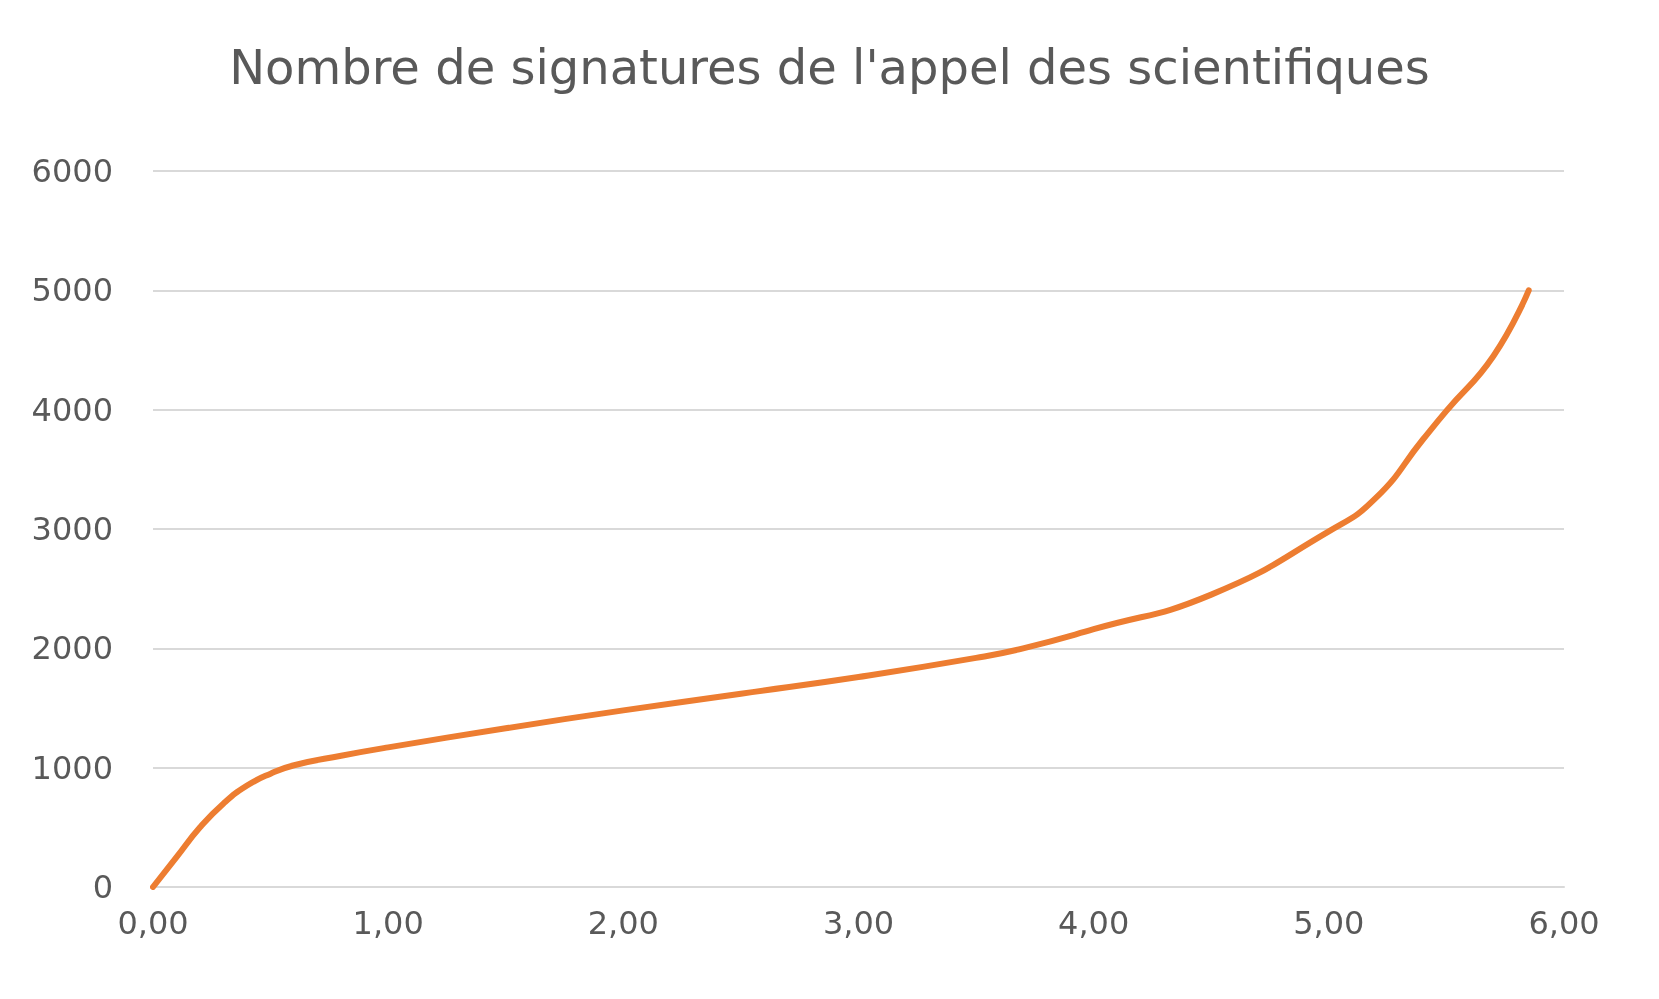 Image resolution: width=1659 pixels, height=999 pixels. I want to click on y-tick-label: 5000, so click(72, 290).